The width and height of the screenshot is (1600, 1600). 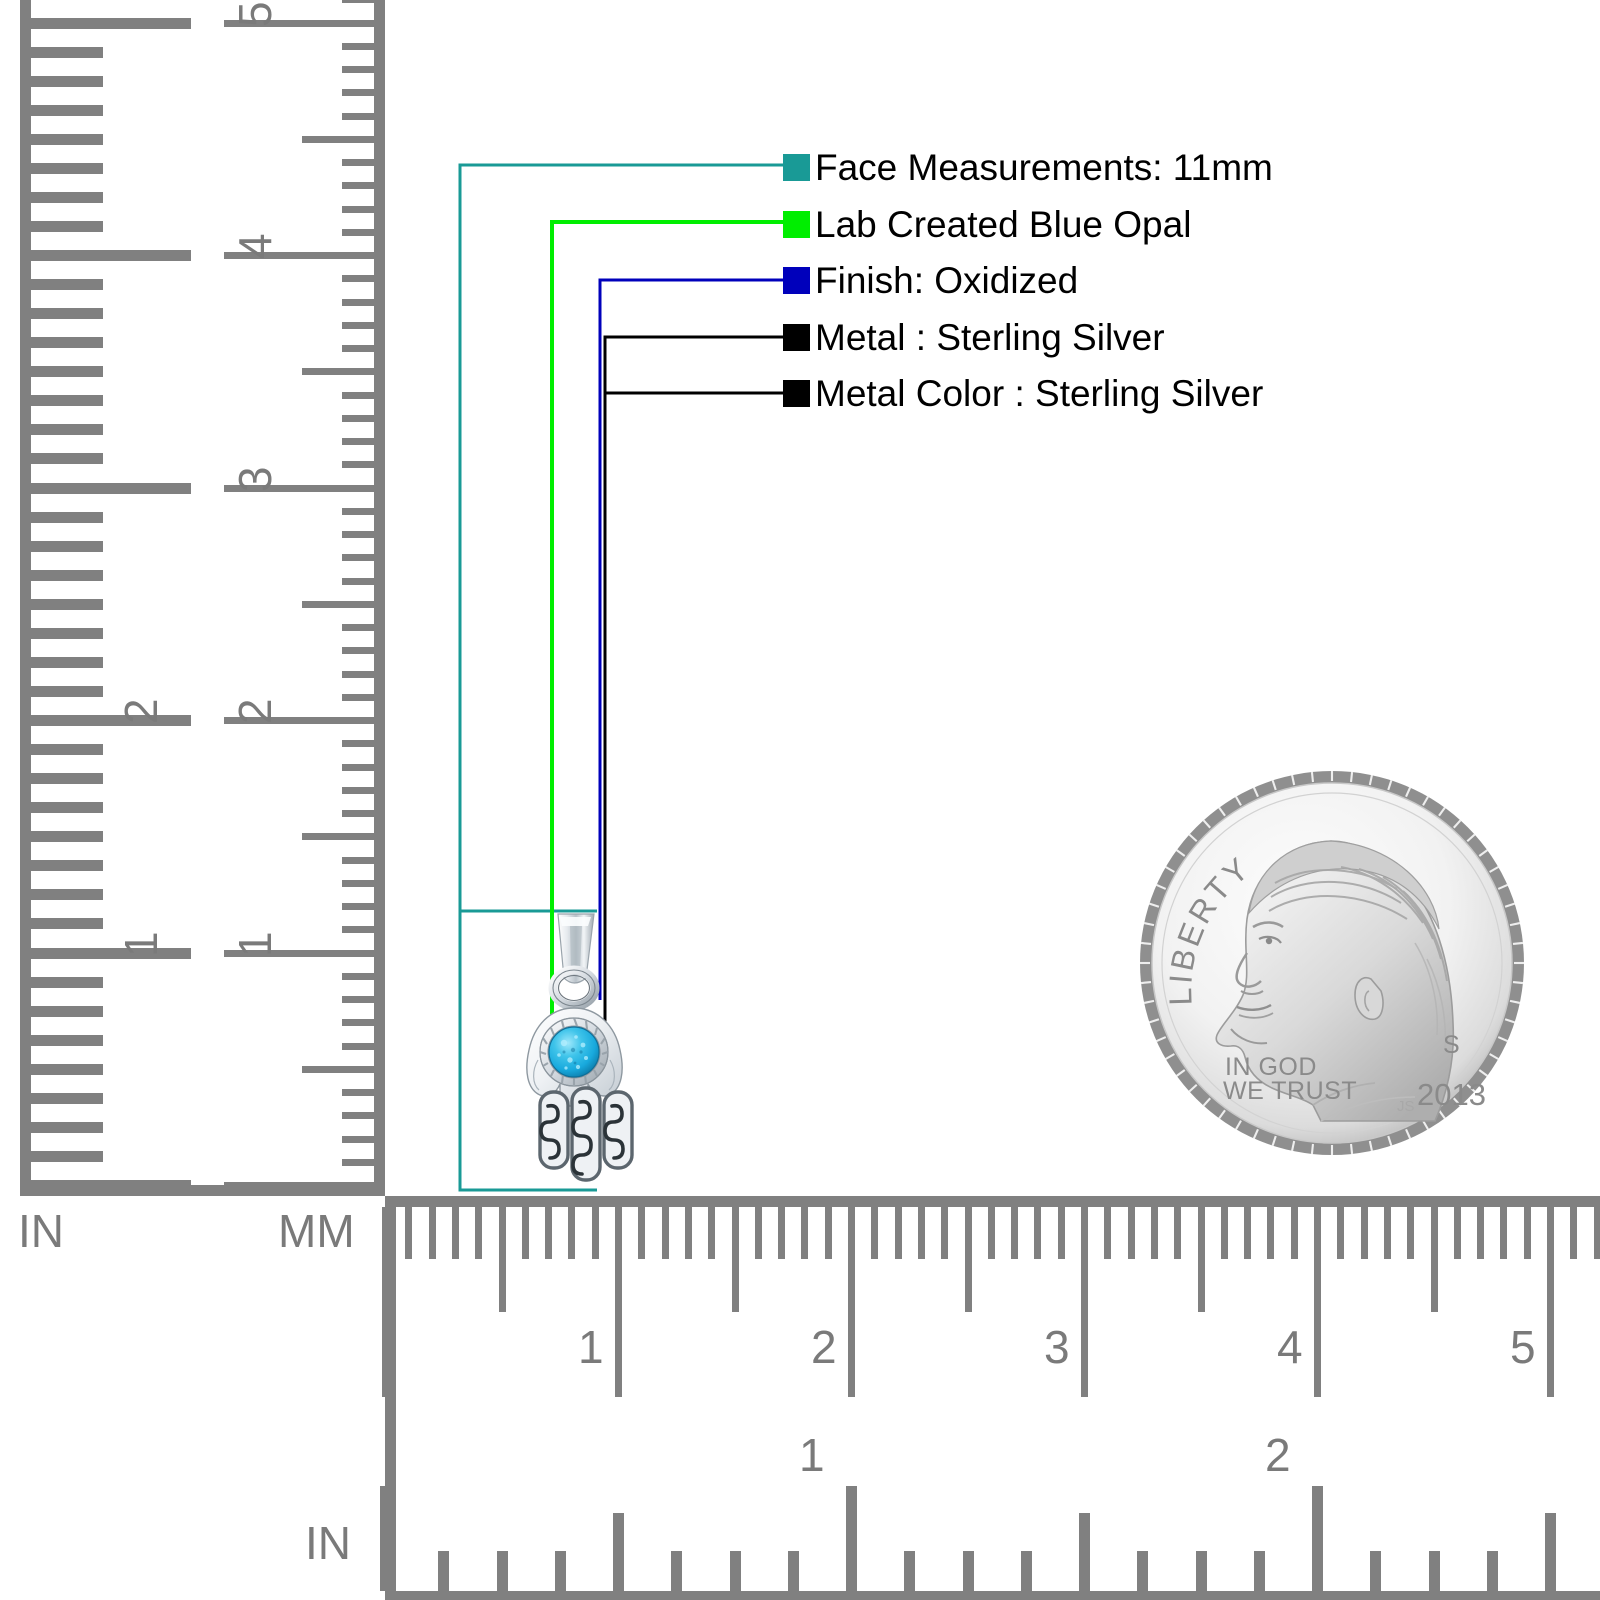 I want to click on vertical-cm-label-1: 1, so click(x=255, y=943).